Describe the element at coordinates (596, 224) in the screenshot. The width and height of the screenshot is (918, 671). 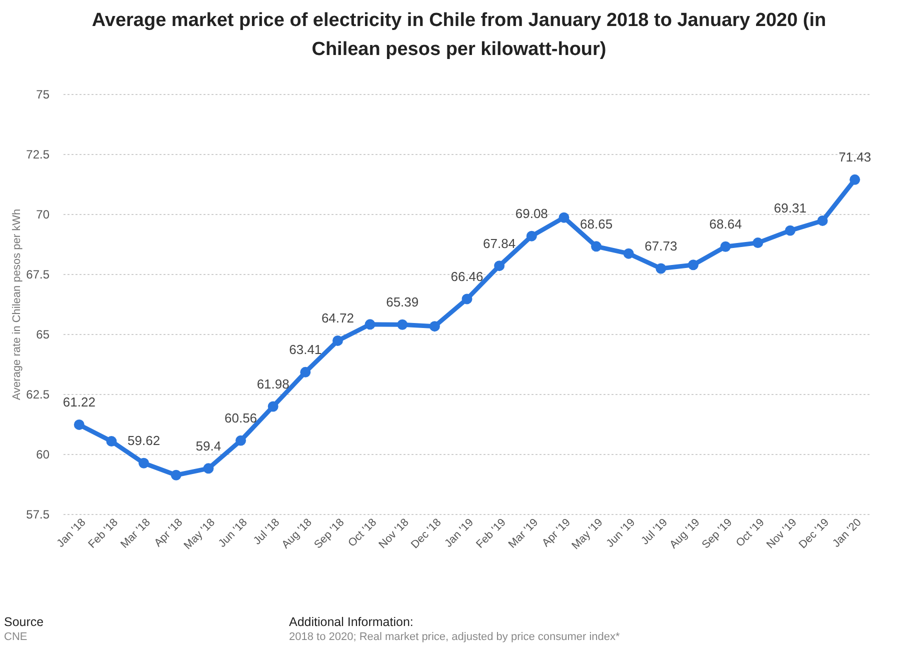
I see `data-label: 68.65` at that location.